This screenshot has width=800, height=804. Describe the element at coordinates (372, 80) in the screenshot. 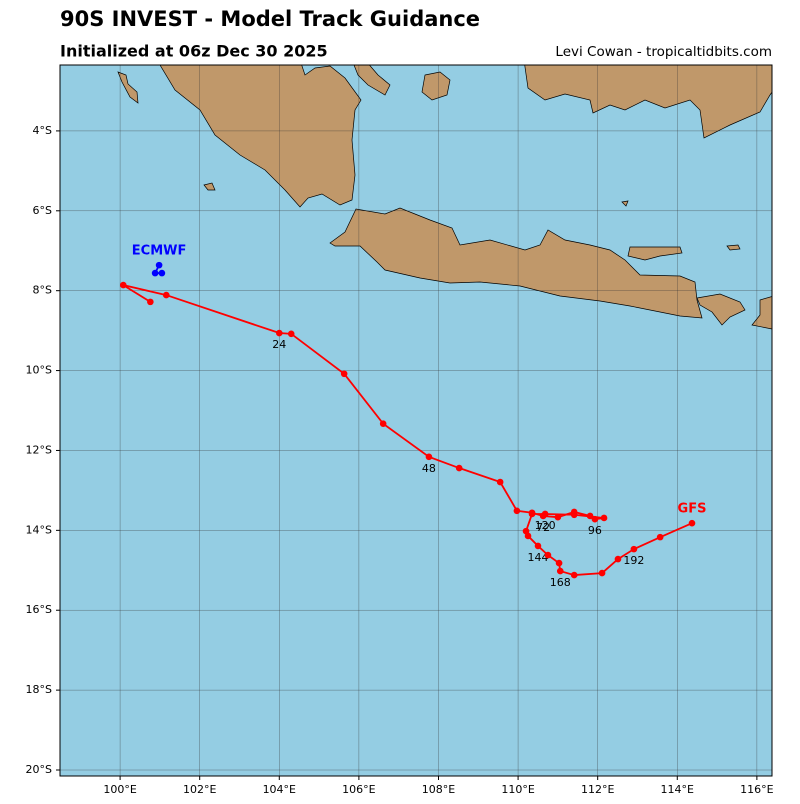

I see `bangka` at that location.